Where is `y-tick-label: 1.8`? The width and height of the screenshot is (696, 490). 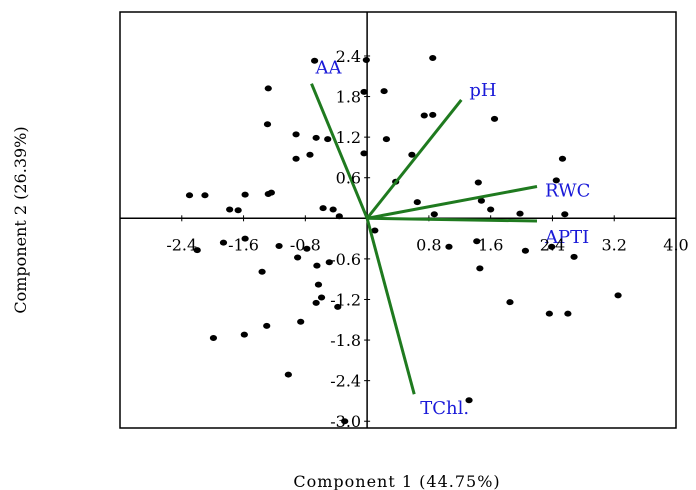
y-tick-label: 1.8 is located at coordinates (348, 97).